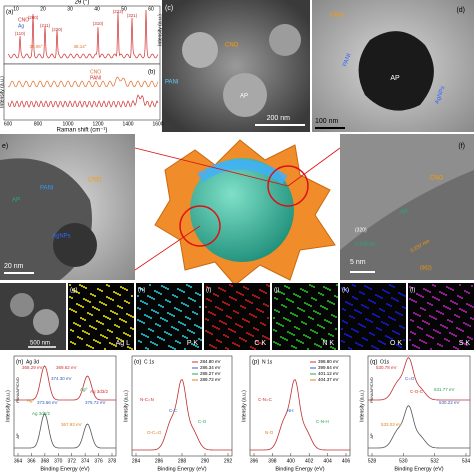 Image resolution: width=474 pixels, height=474 pixels. Describe the element at coordinates (147, 399) in the screenshot. I see `label: N-C=N` at that location.